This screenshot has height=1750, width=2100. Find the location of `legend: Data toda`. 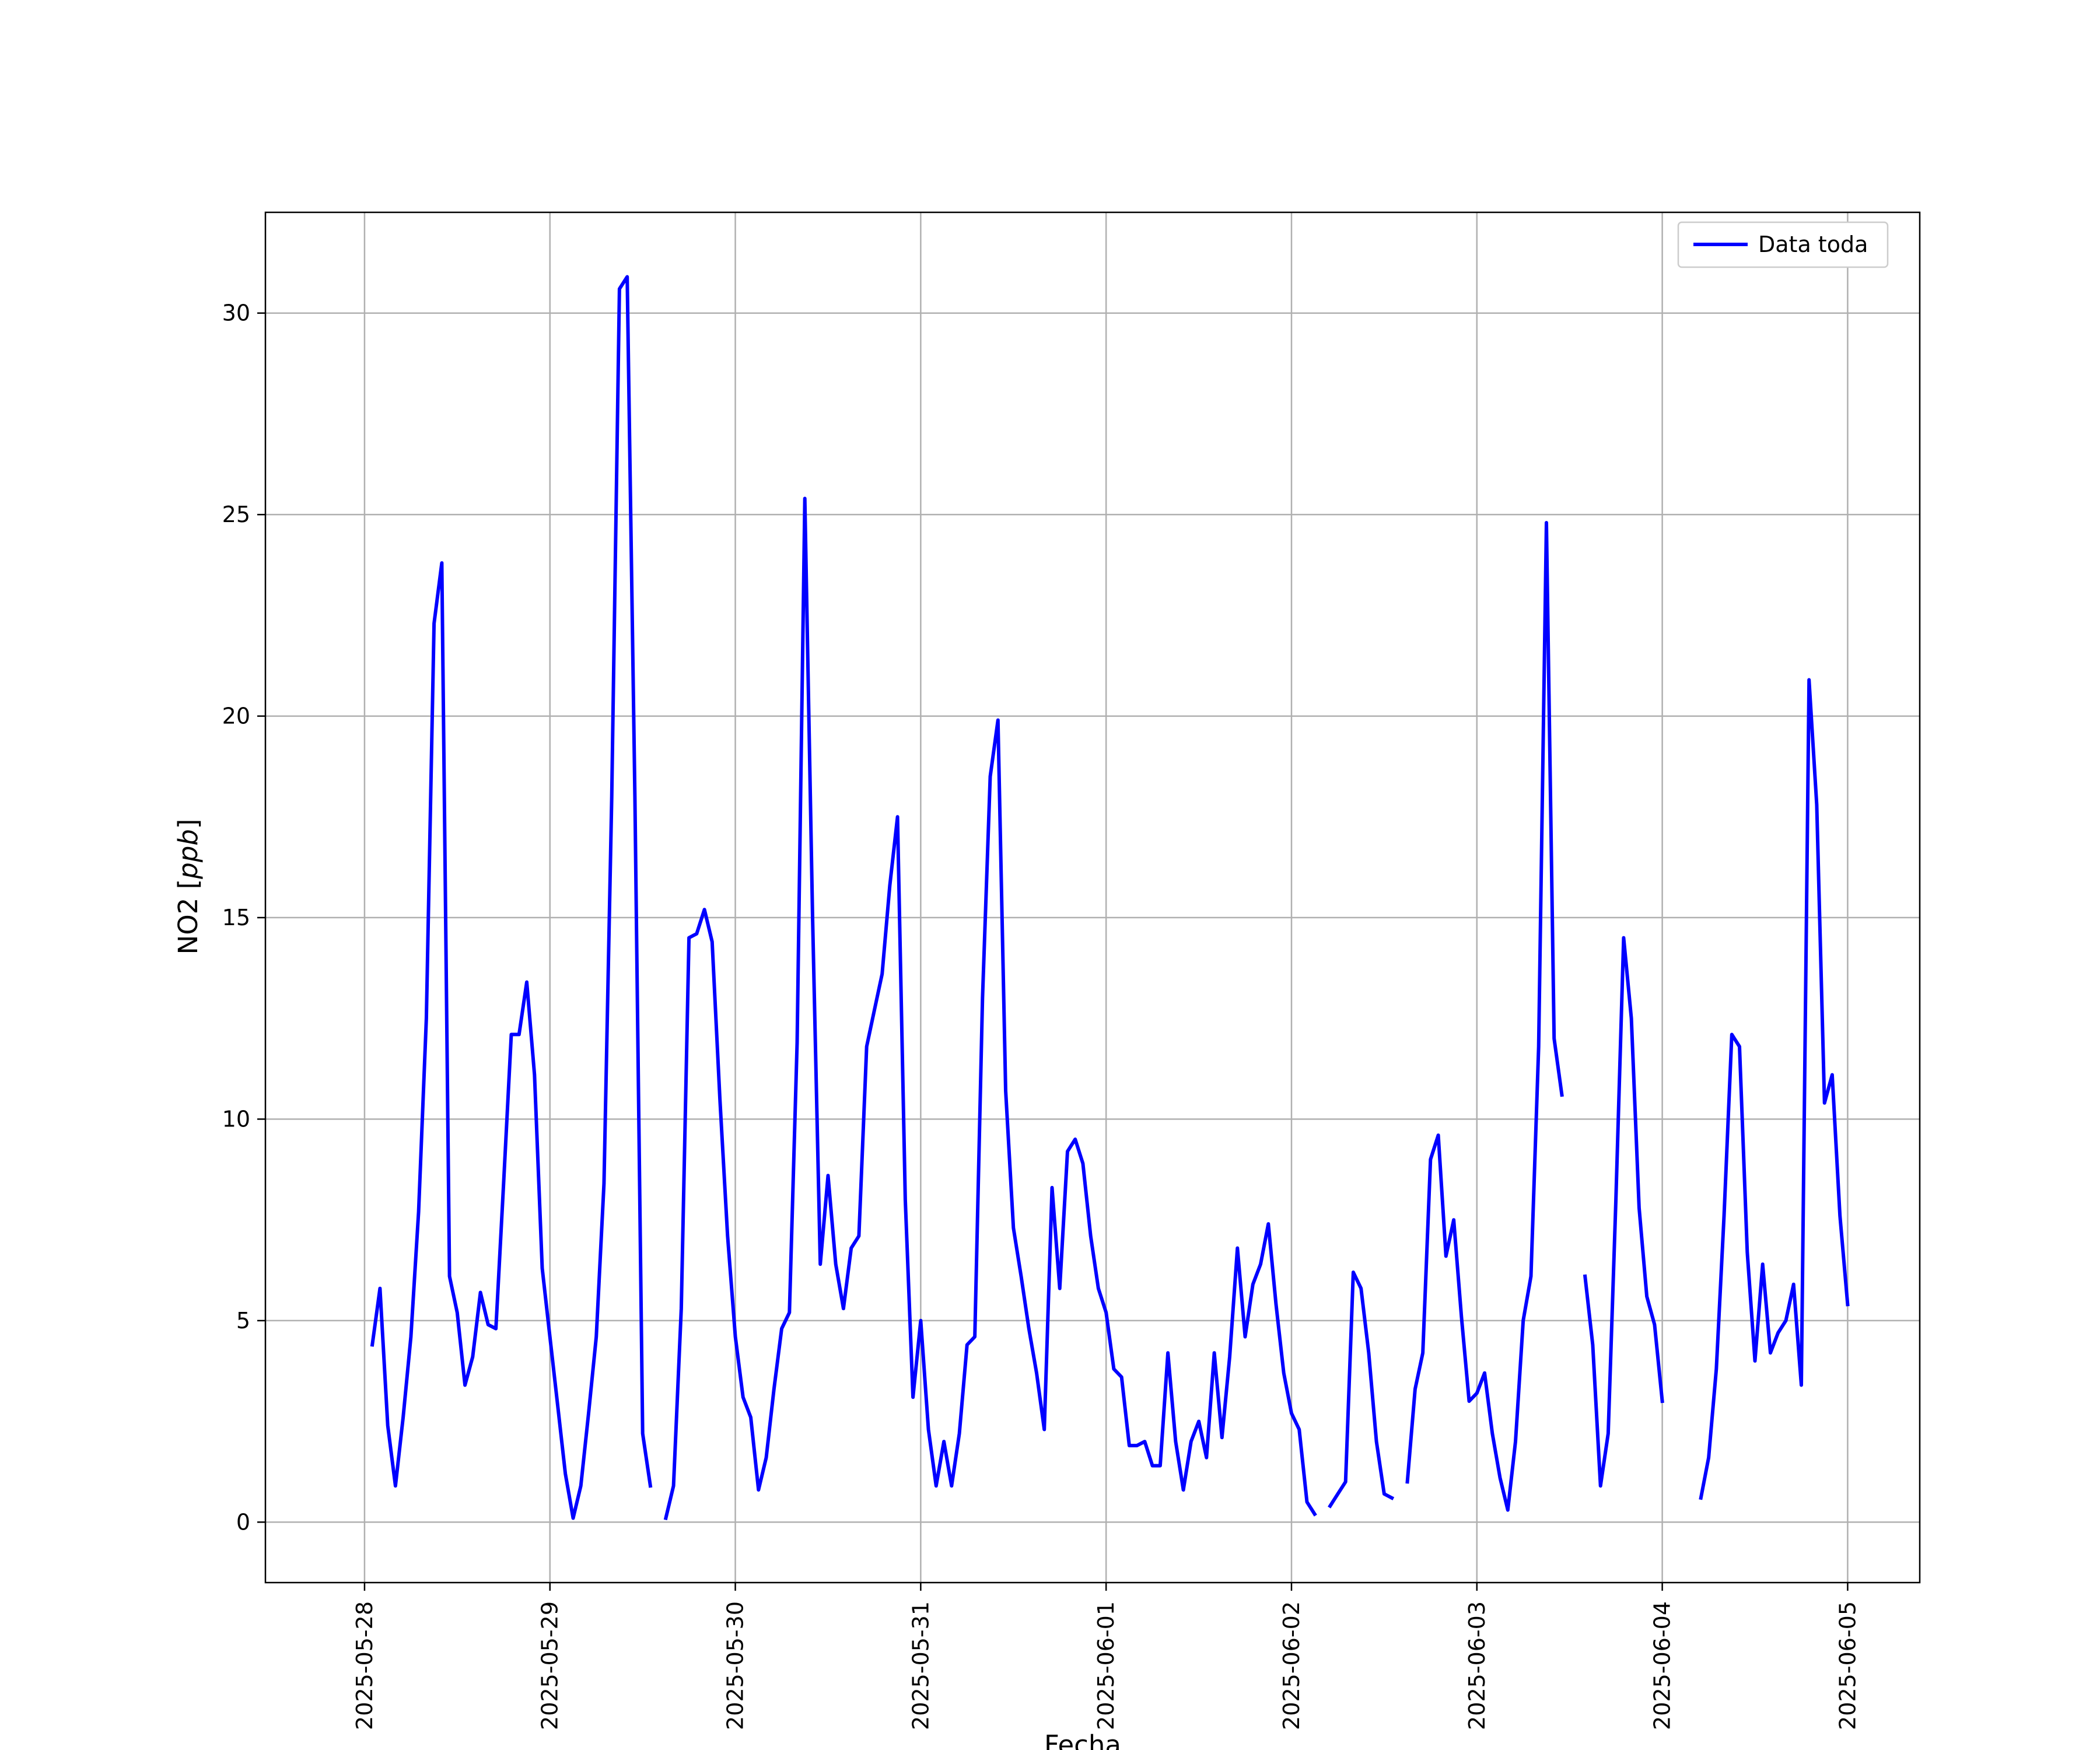

legend: Data toda is located at coordinates (1783, 244).